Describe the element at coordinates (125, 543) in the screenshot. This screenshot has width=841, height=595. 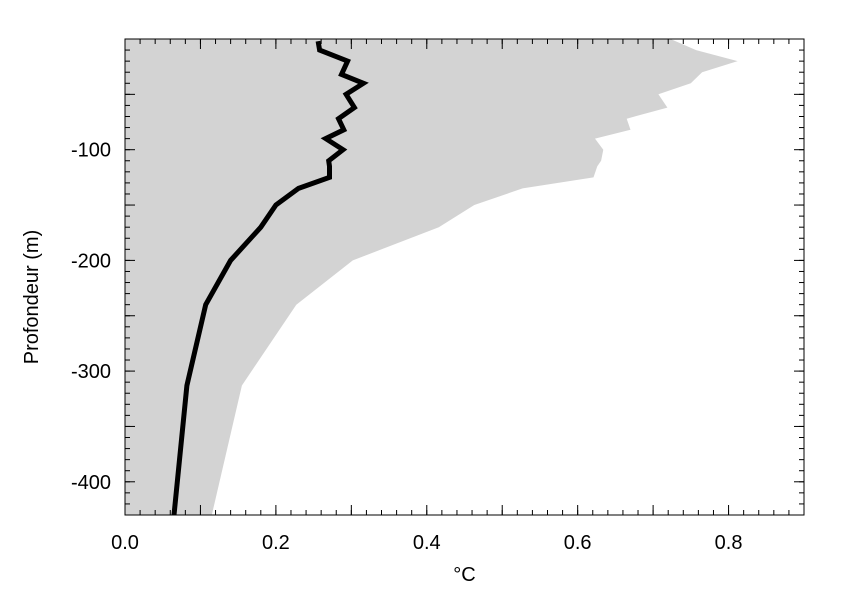
I see `x-tick-label: 0.0` at that location.